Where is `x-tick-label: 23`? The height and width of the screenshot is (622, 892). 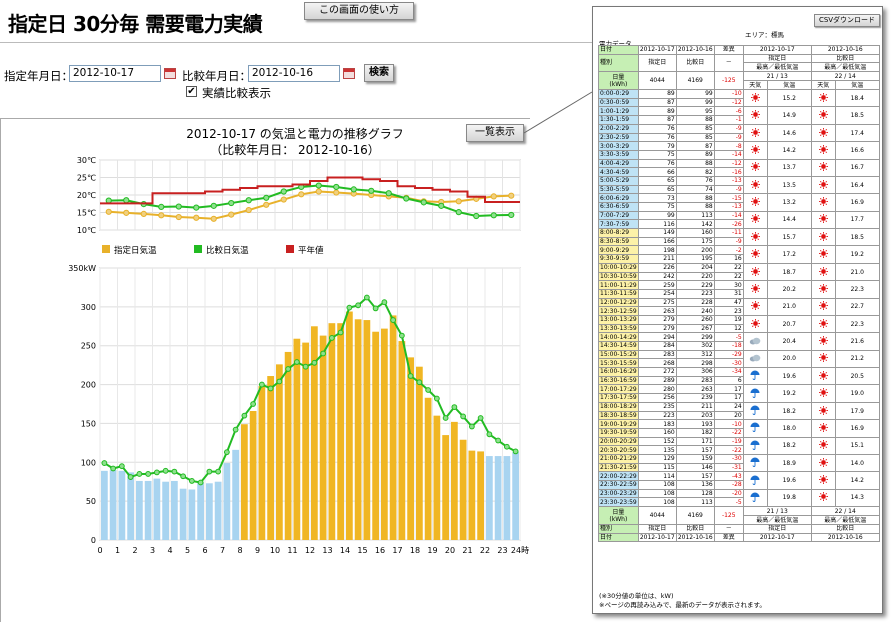
x-tick-label: 23 is located at coordinates (502, 550).